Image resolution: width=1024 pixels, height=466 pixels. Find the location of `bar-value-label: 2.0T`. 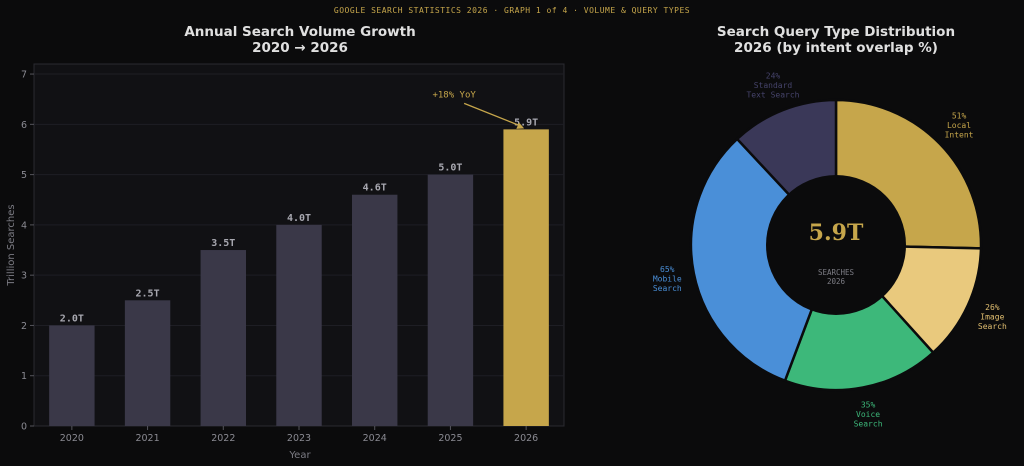

bar-value-label: 2.0T is located at coordinates (72, 318).